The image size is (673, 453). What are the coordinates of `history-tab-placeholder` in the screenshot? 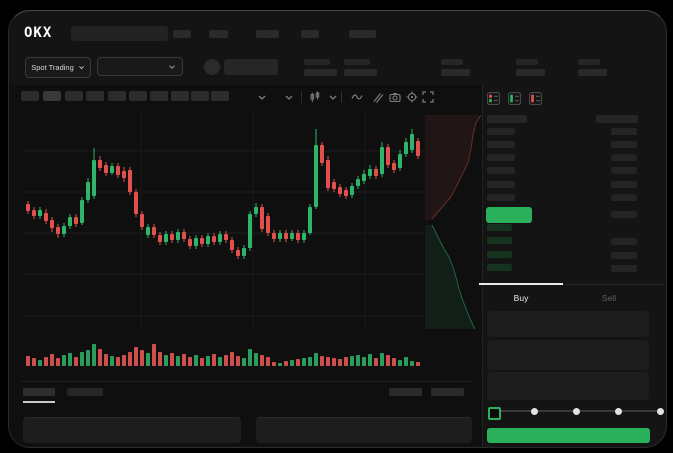 It's located at (85, 392).